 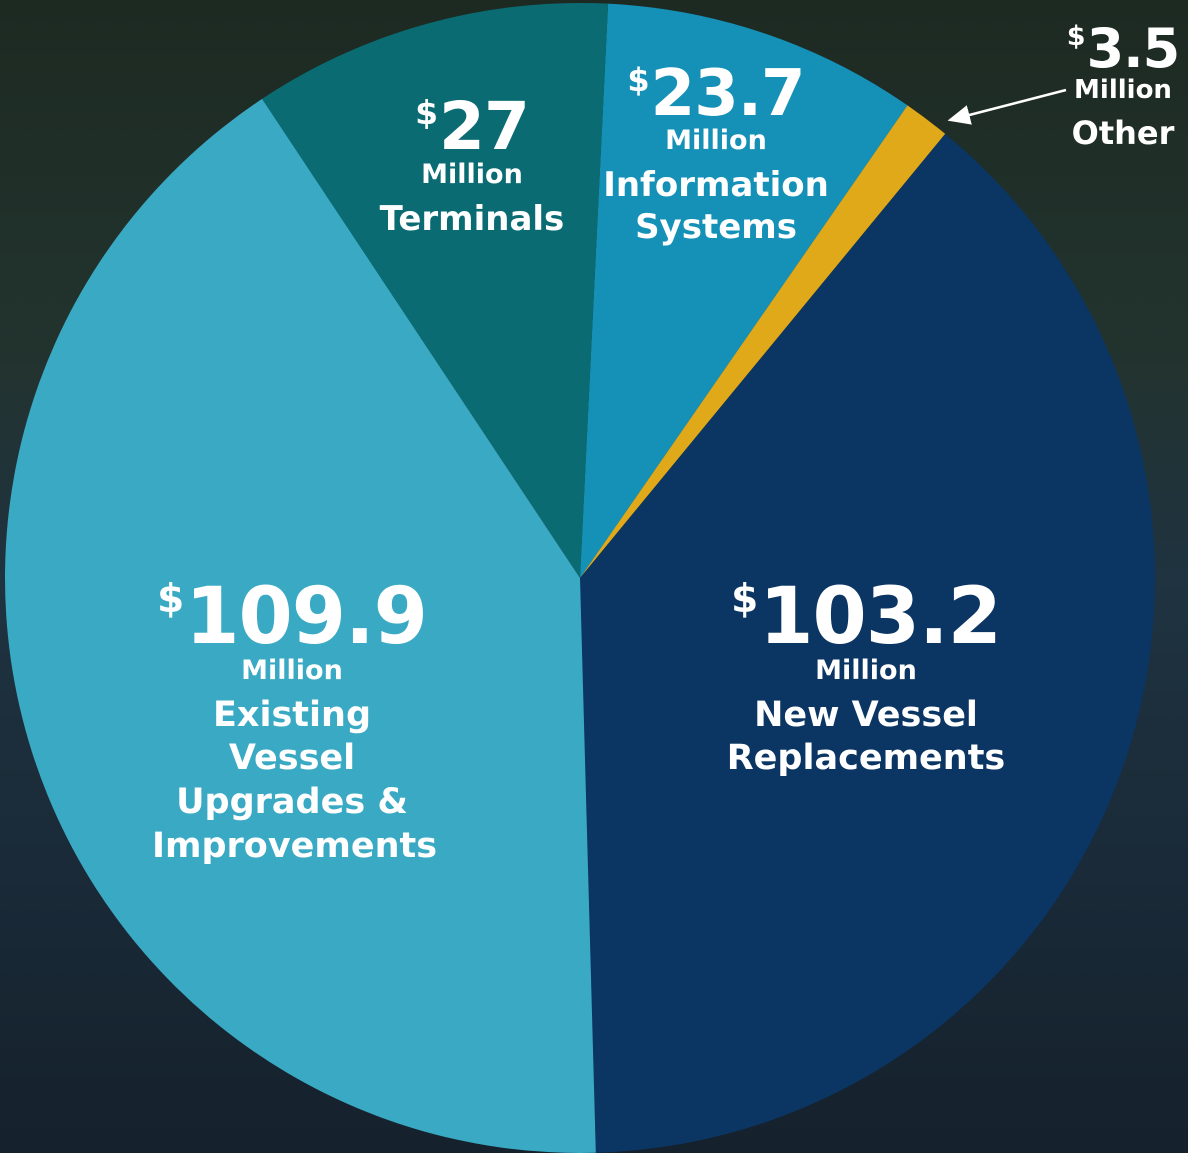 What do you see at coordinates (295, 780) in the screenshot?
I see `category-label: Existing Vessel Upgrades & Improvements` at bounding box center [295, 780].